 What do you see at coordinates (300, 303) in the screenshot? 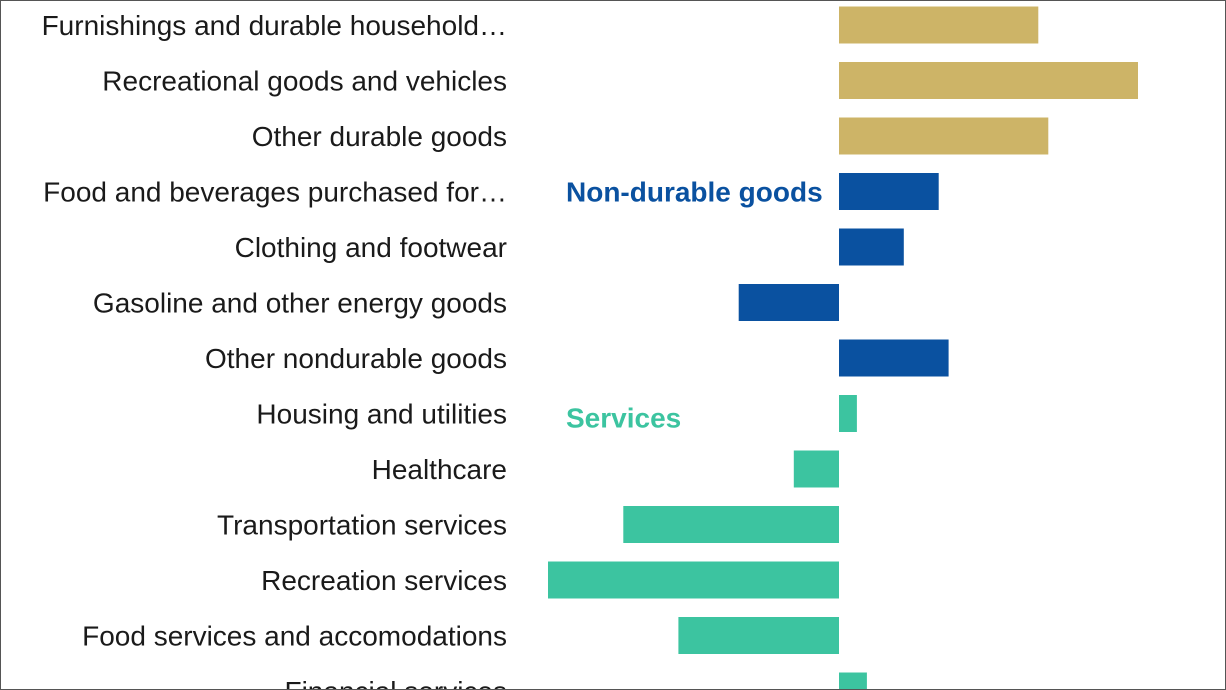
I see `category-label-6: Gasoline and other energy goods` at bounding box center [300, 303].